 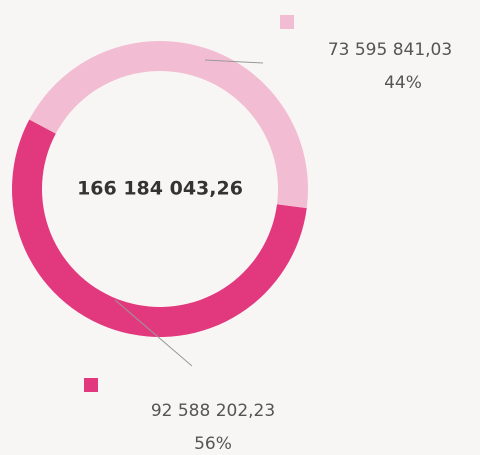 What do you see at coordinates (390, 50) in the screenshot?
I see `value-label: 73 595 841,03` at bounding box center [390, 50].